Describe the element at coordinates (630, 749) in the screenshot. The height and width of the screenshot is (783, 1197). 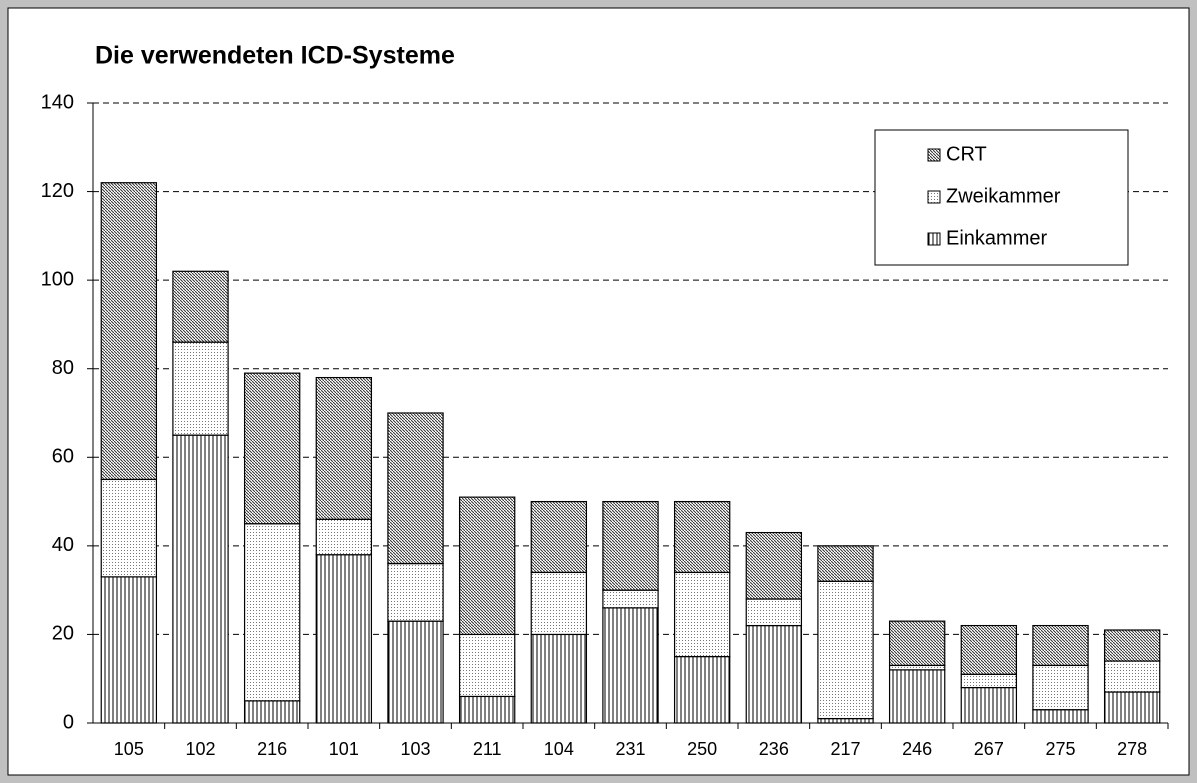
I see `x-tick-label: 231` at that location.